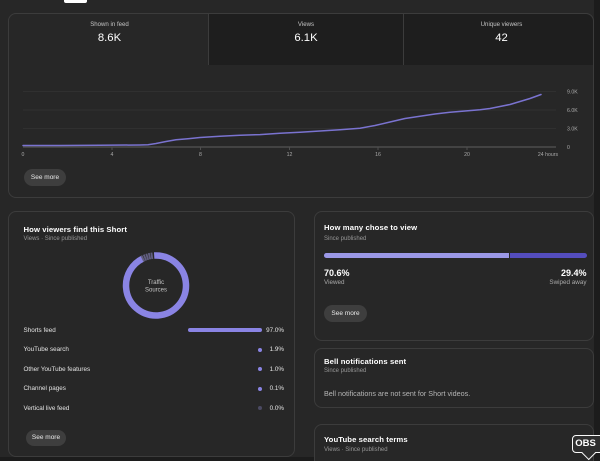 The image size is (600, 461). What do you see at coordinates (156, 291) in the screenshot?
I see `svg-text: Sources` at bounding box center [156, 291].